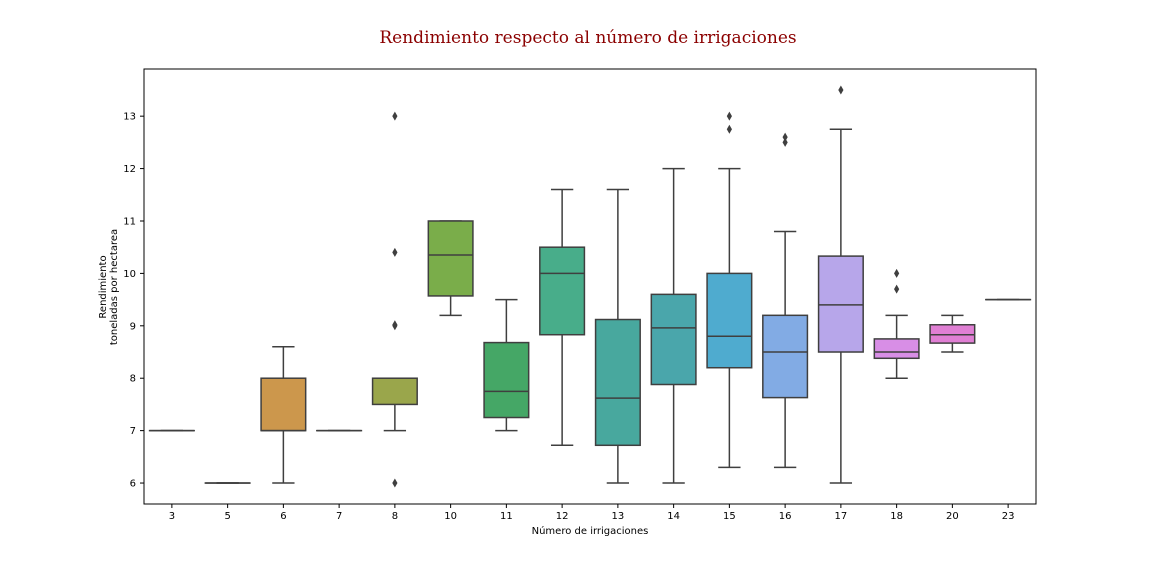  I want to click on x-tick-label: 18, so click(896, 516).